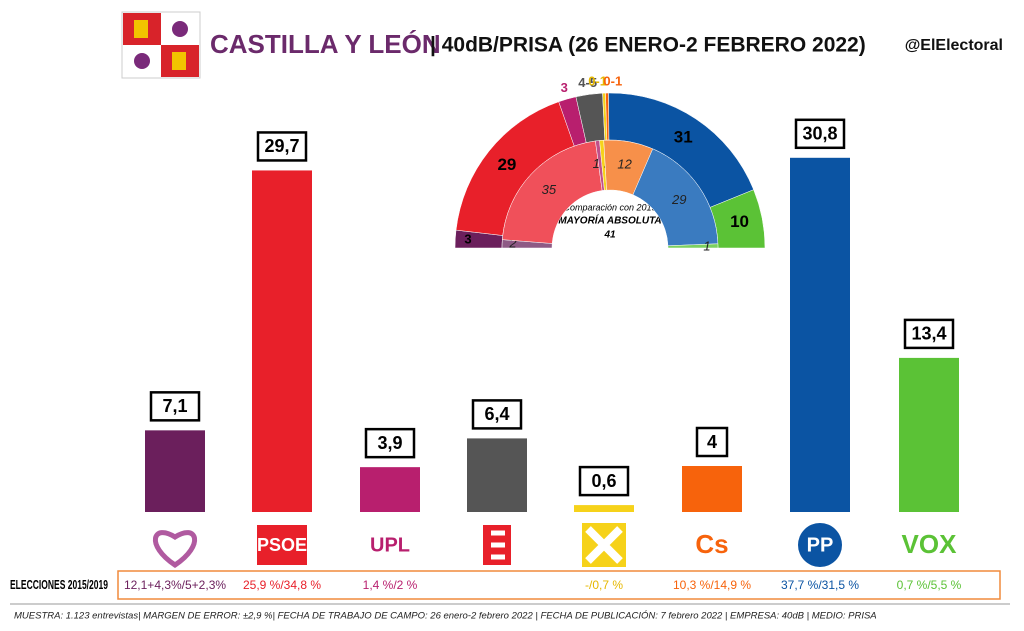  What do you see at coordinates (712, 585) in the screenshot?
I see `previous-result: 10,3 %/14,9 %` at bounding box center [712, 585].